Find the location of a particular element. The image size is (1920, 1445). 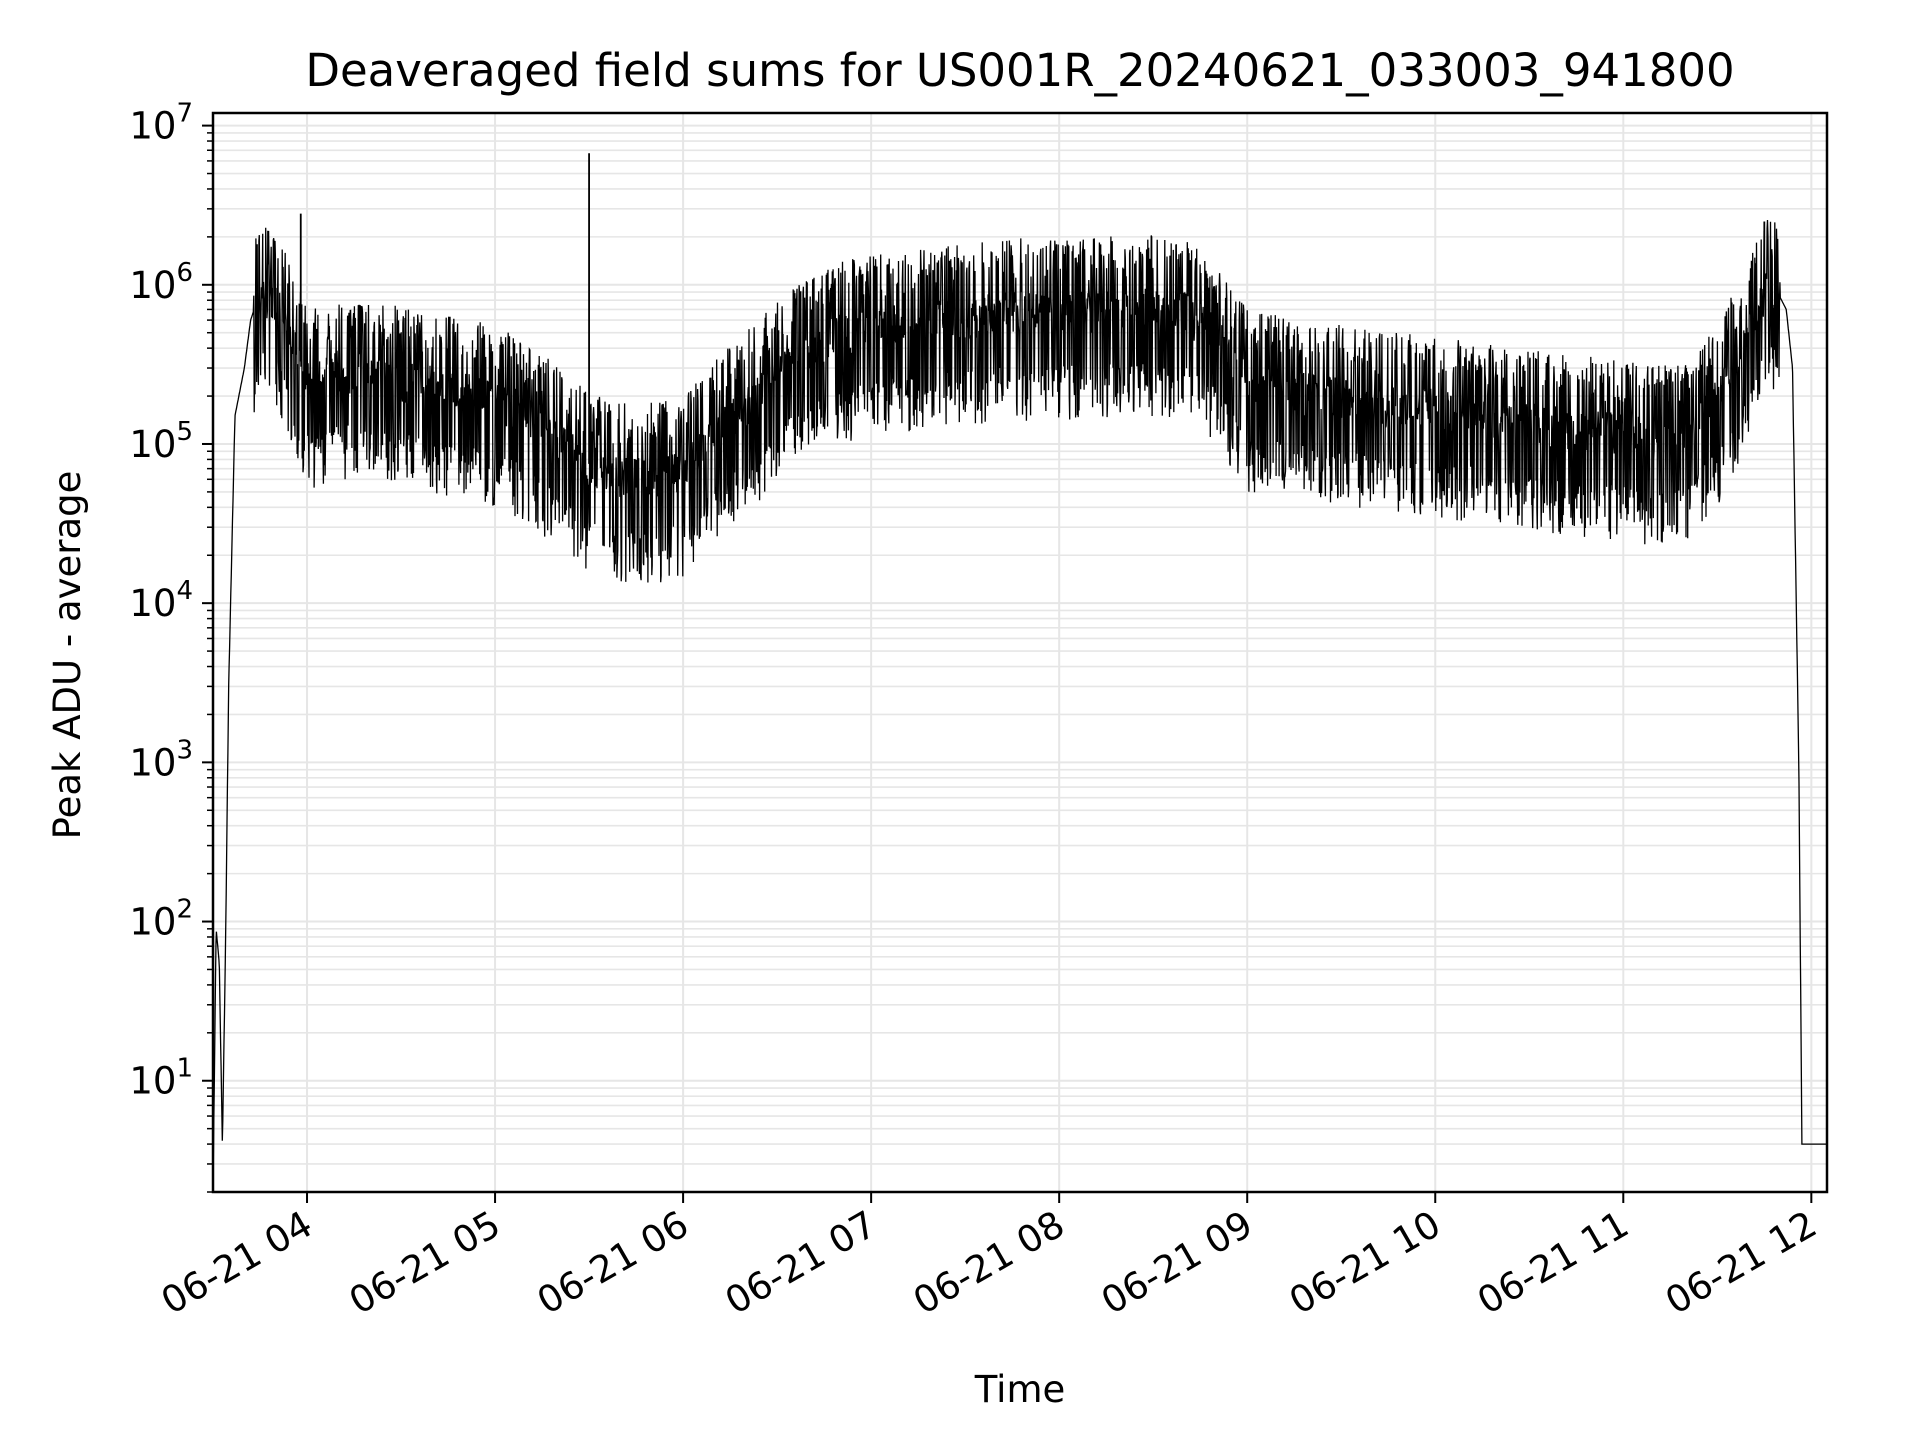

y-tick-label: 10⁶ is located at coordinates (161, 282).